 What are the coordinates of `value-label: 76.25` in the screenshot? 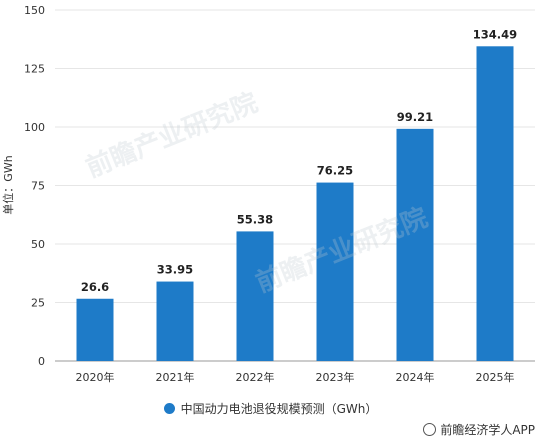 It's located at (335, 171).